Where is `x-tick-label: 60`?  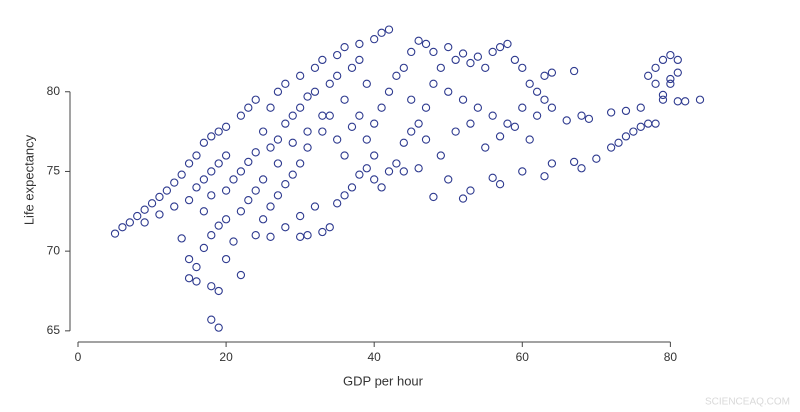 x-tick-label: 60 is located at coordinates (523, 357).